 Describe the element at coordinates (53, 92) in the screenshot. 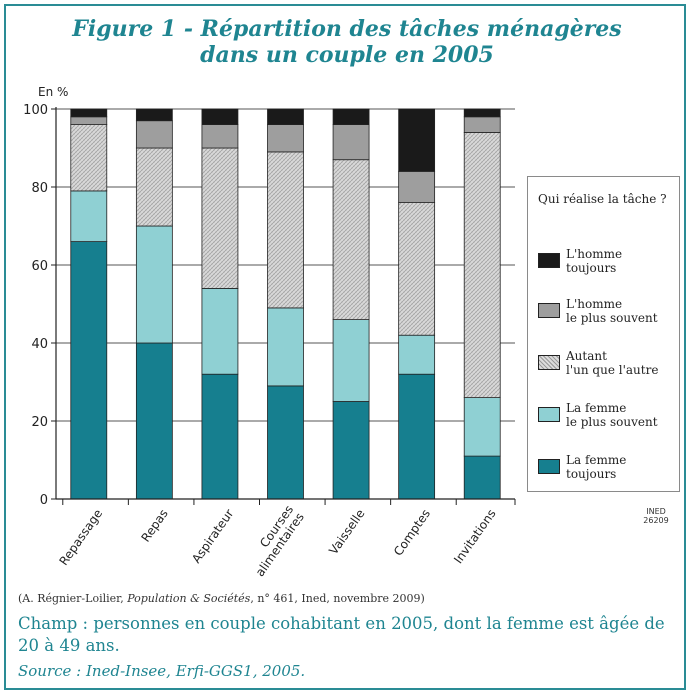

I see `y-axis-label: En %` at that location.